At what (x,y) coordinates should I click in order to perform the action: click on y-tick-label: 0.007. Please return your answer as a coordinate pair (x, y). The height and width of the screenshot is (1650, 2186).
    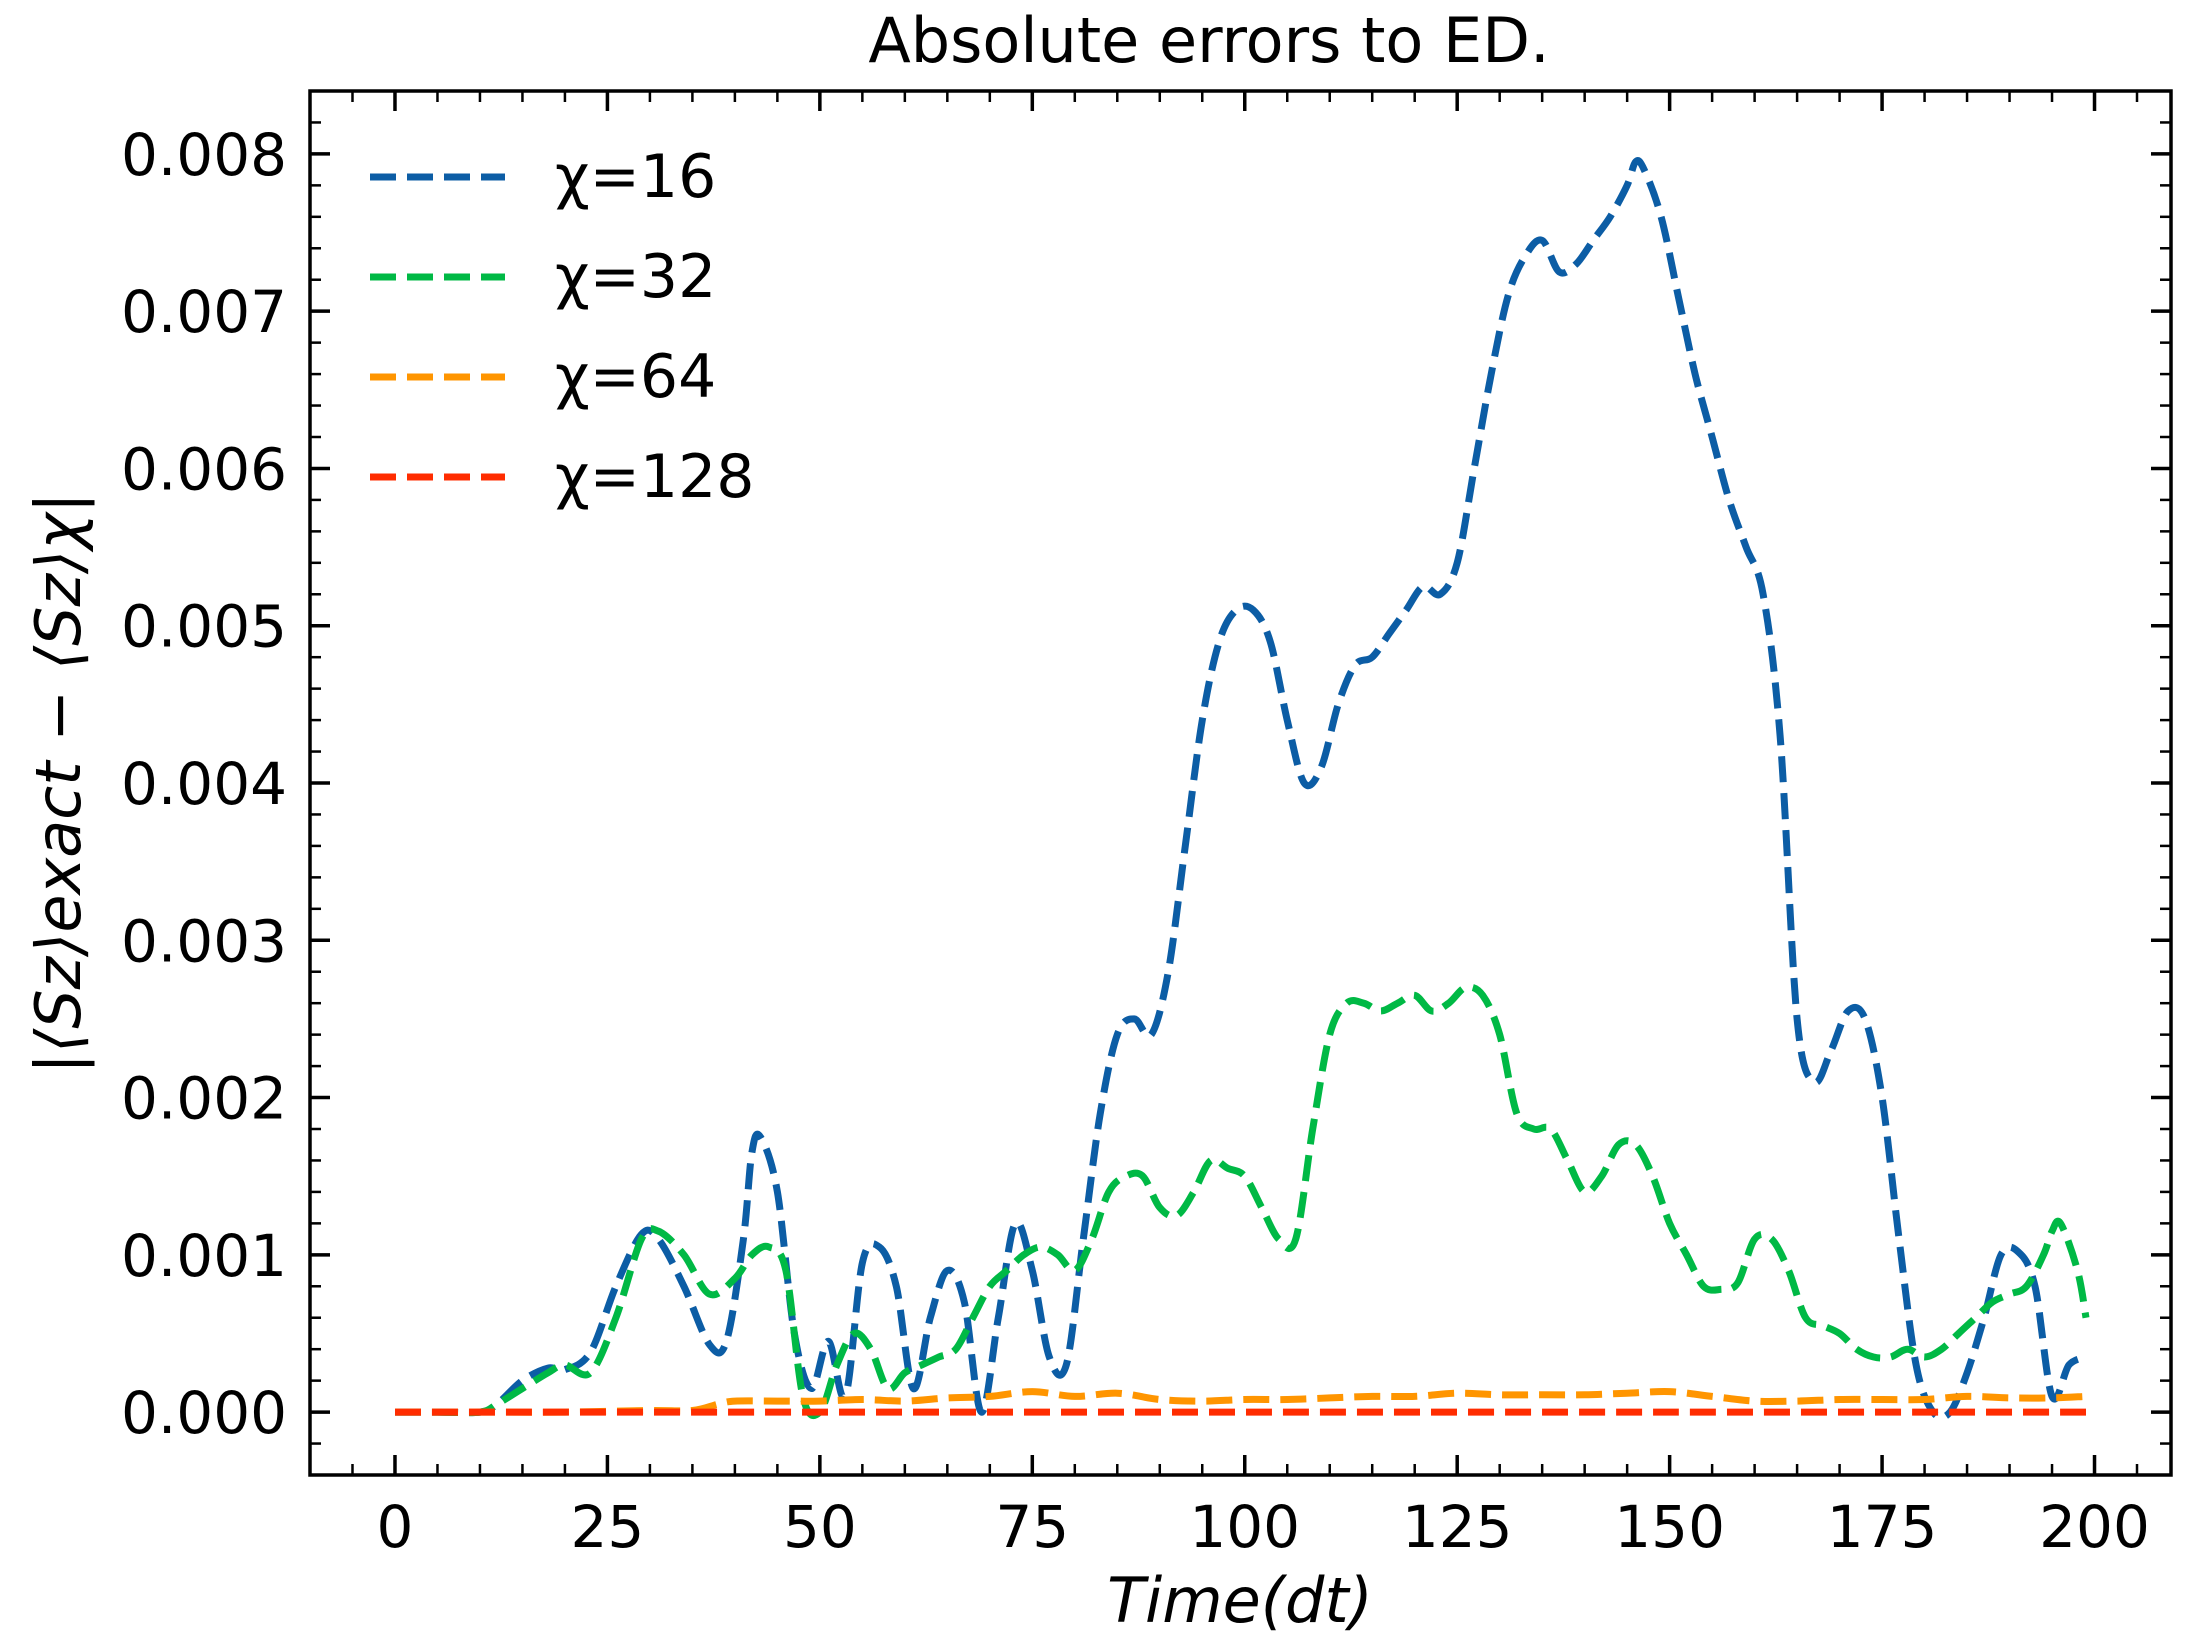
    Looking at the image, I should click on (204, 312).